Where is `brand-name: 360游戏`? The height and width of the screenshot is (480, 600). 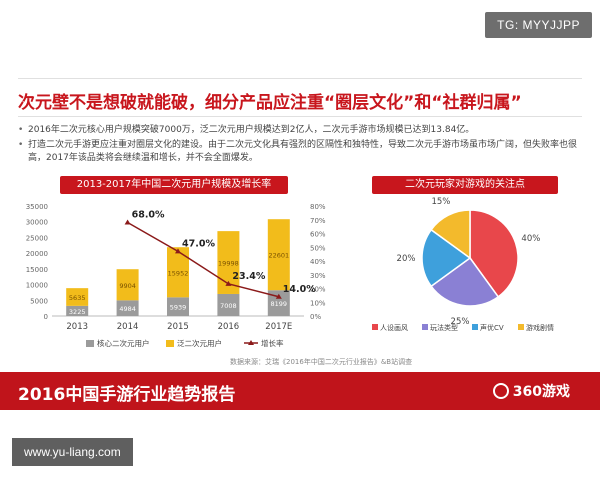
brand-name: 360游戏 is located at coordinates (541, 392).